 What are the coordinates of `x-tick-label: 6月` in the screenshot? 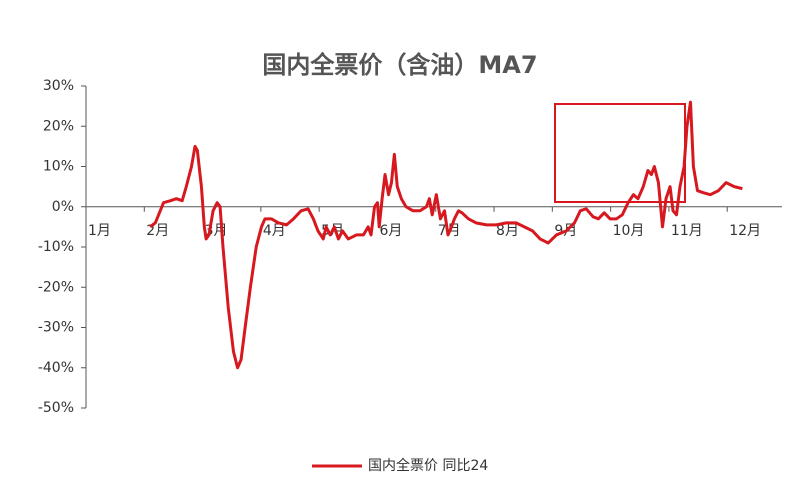 It's located at (390, 231).